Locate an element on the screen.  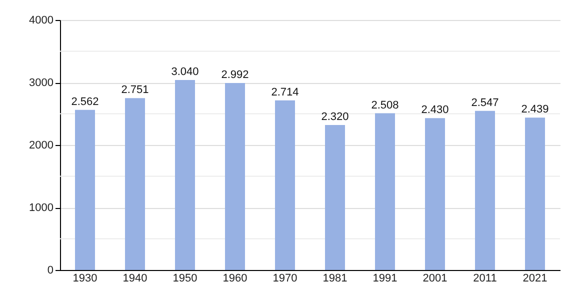
data-label: 2.547 is located at coordinates (485, 102).